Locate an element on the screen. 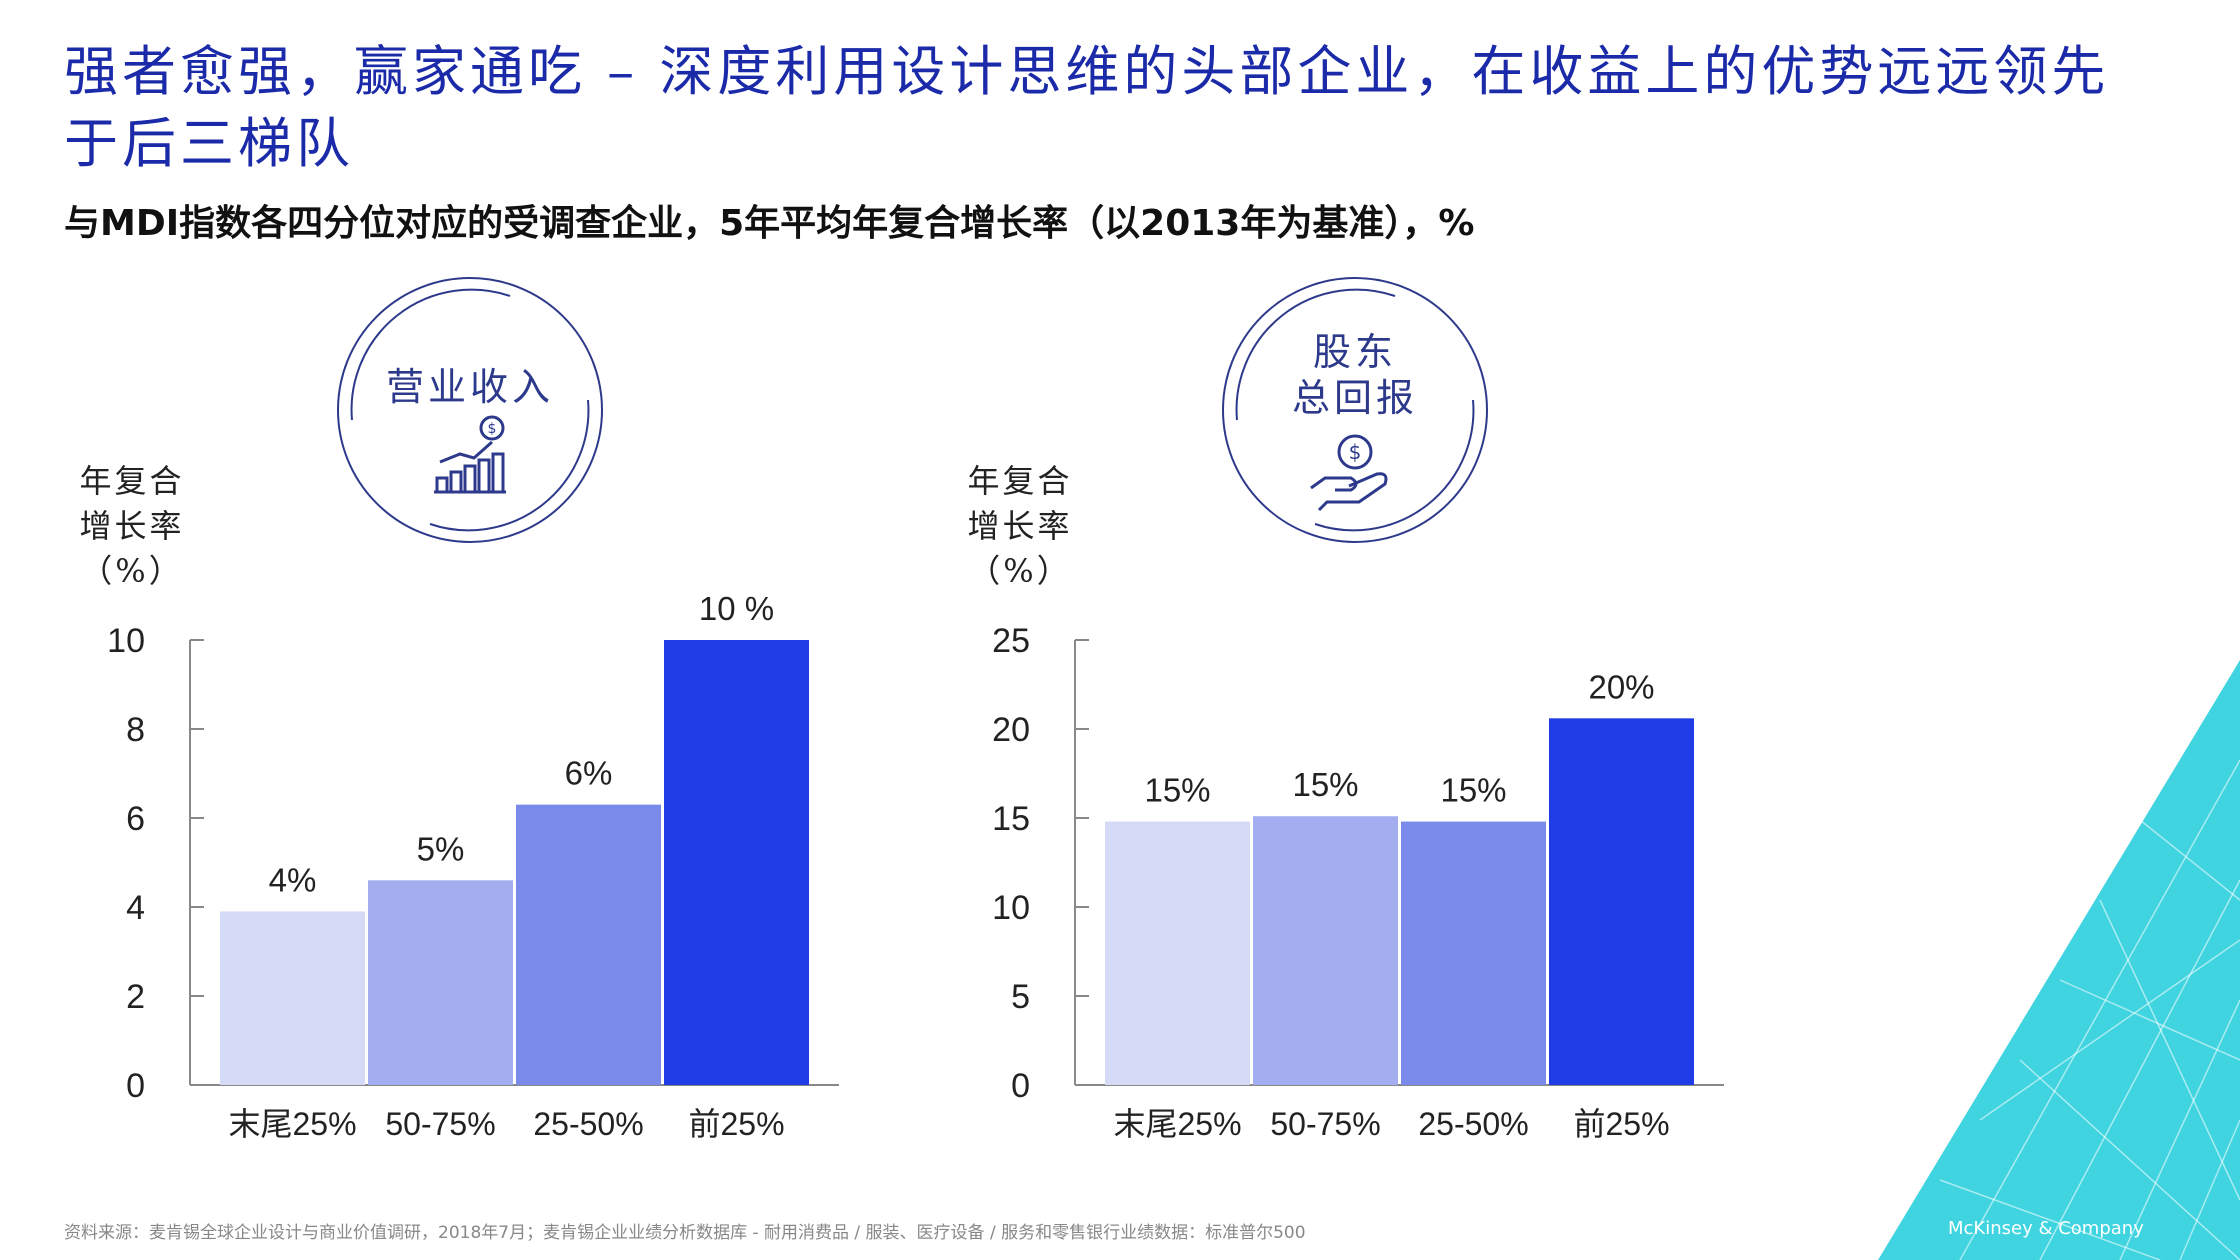 Image resolution: width=2240 pixels, height=1260 pixels. y-tick-label: 2 is located at coordinates (135, 997).